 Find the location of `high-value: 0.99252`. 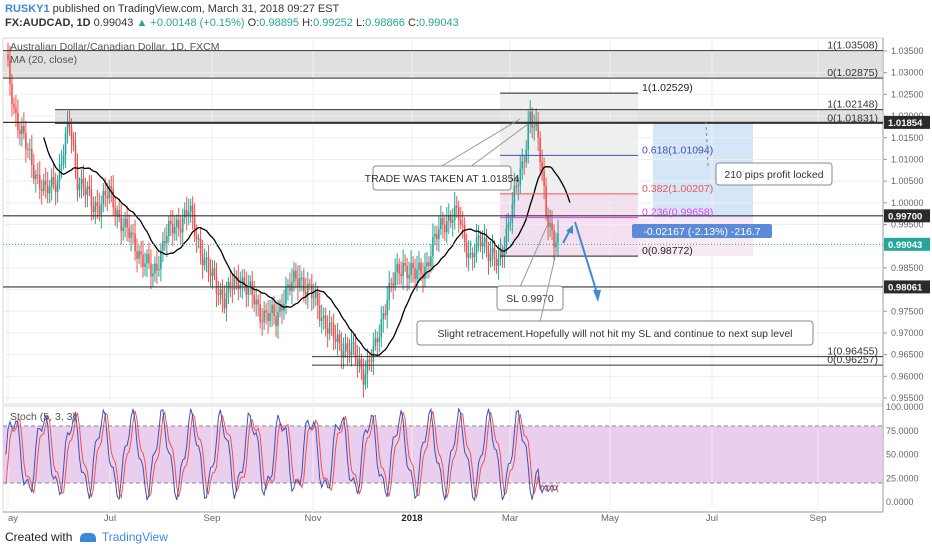

high-value: 0.99252 is located at coordinates (333, 23).